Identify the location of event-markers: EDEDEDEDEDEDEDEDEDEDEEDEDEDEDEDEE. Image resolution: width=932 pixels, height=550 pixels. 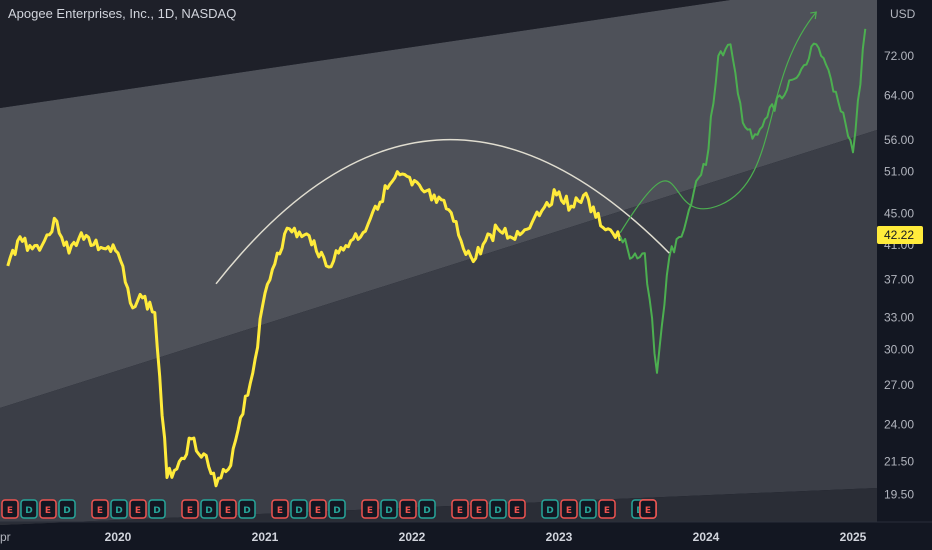
(329, 509).